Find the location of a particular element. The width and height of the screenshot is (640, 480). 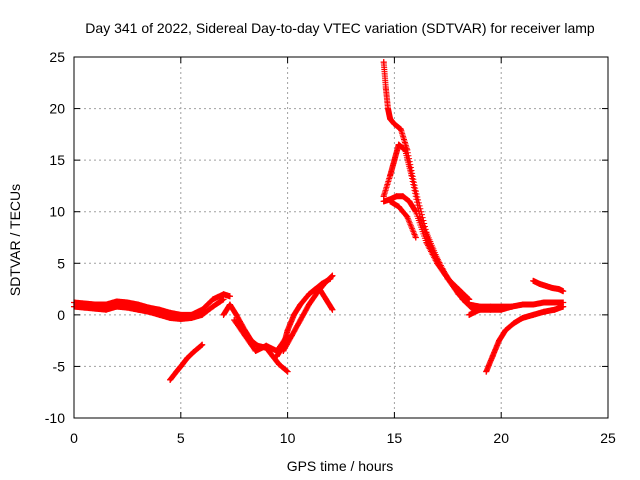

y-tick-label: 5 is located at coordinates (61, 263).